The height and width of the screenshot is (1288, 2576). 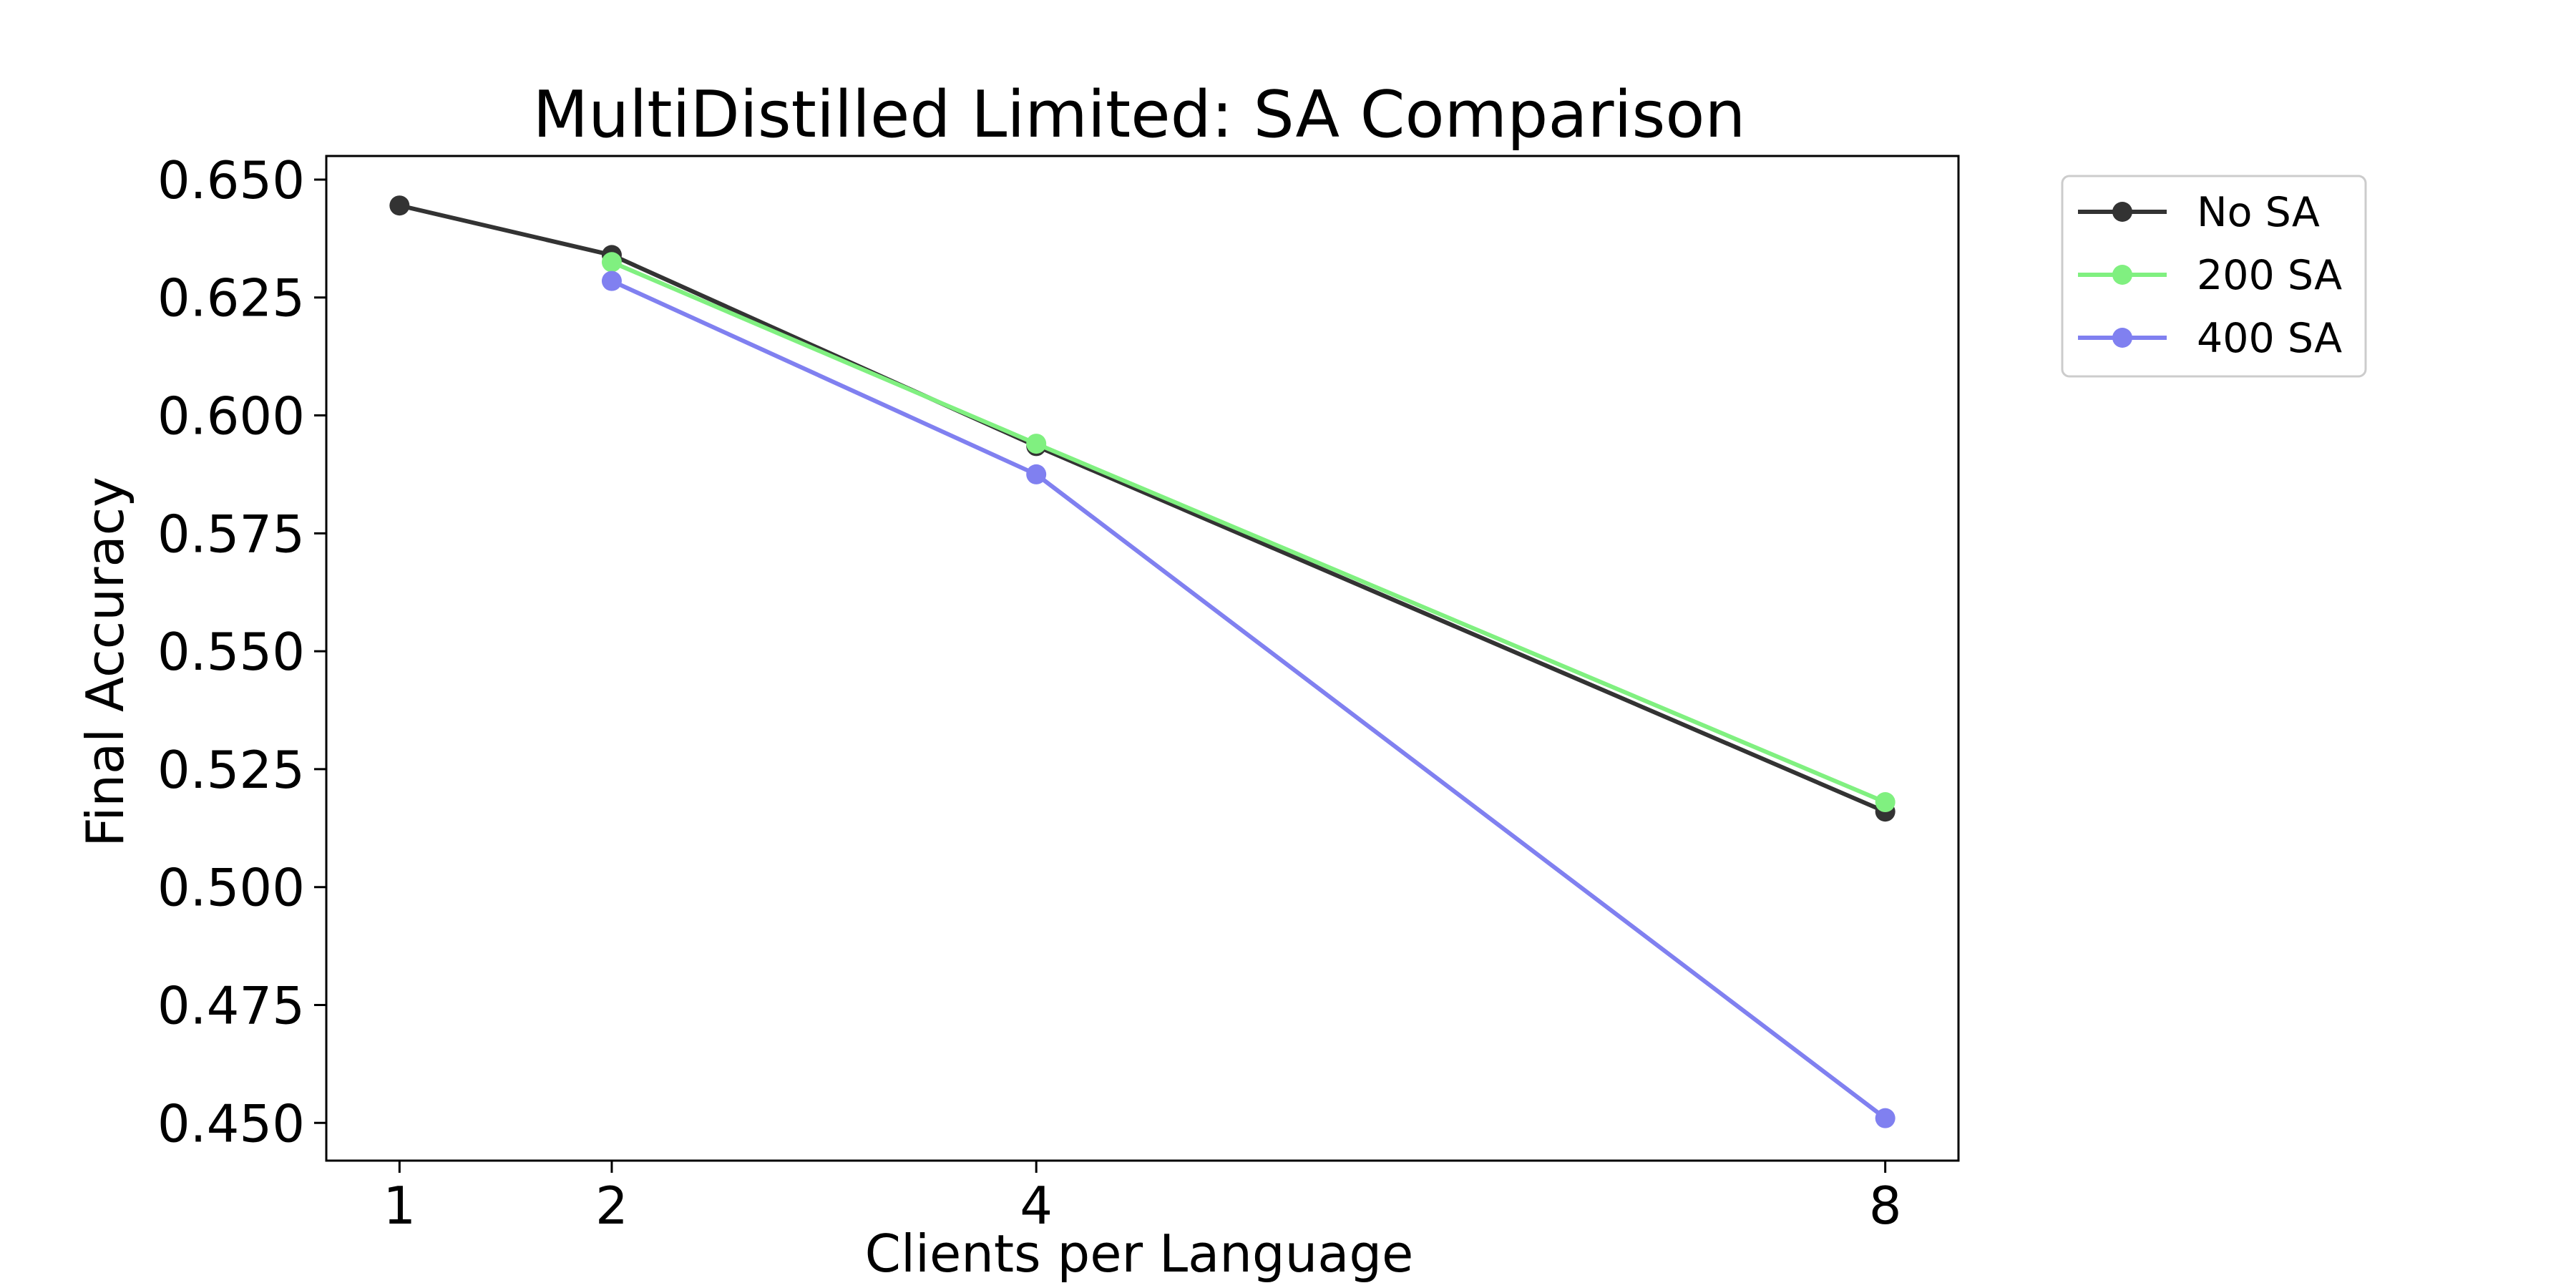 What do you see at coordinates (231, 1123) in the screenshot?
I see `y-tick-label: 0.450` at bounding box center [231, 1123].